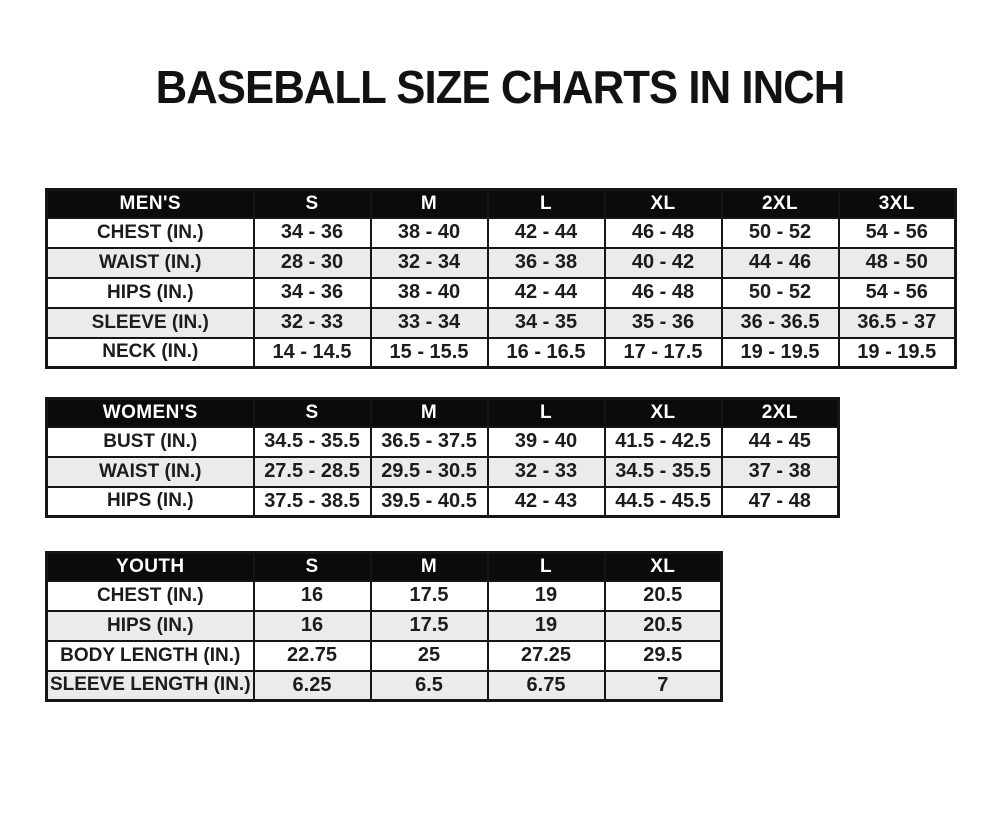 The image size is (1000, 814). Describe the element at coordinates (780, 262) in the screenshot. I see `size-value-cell: 44 - 46` at that location.